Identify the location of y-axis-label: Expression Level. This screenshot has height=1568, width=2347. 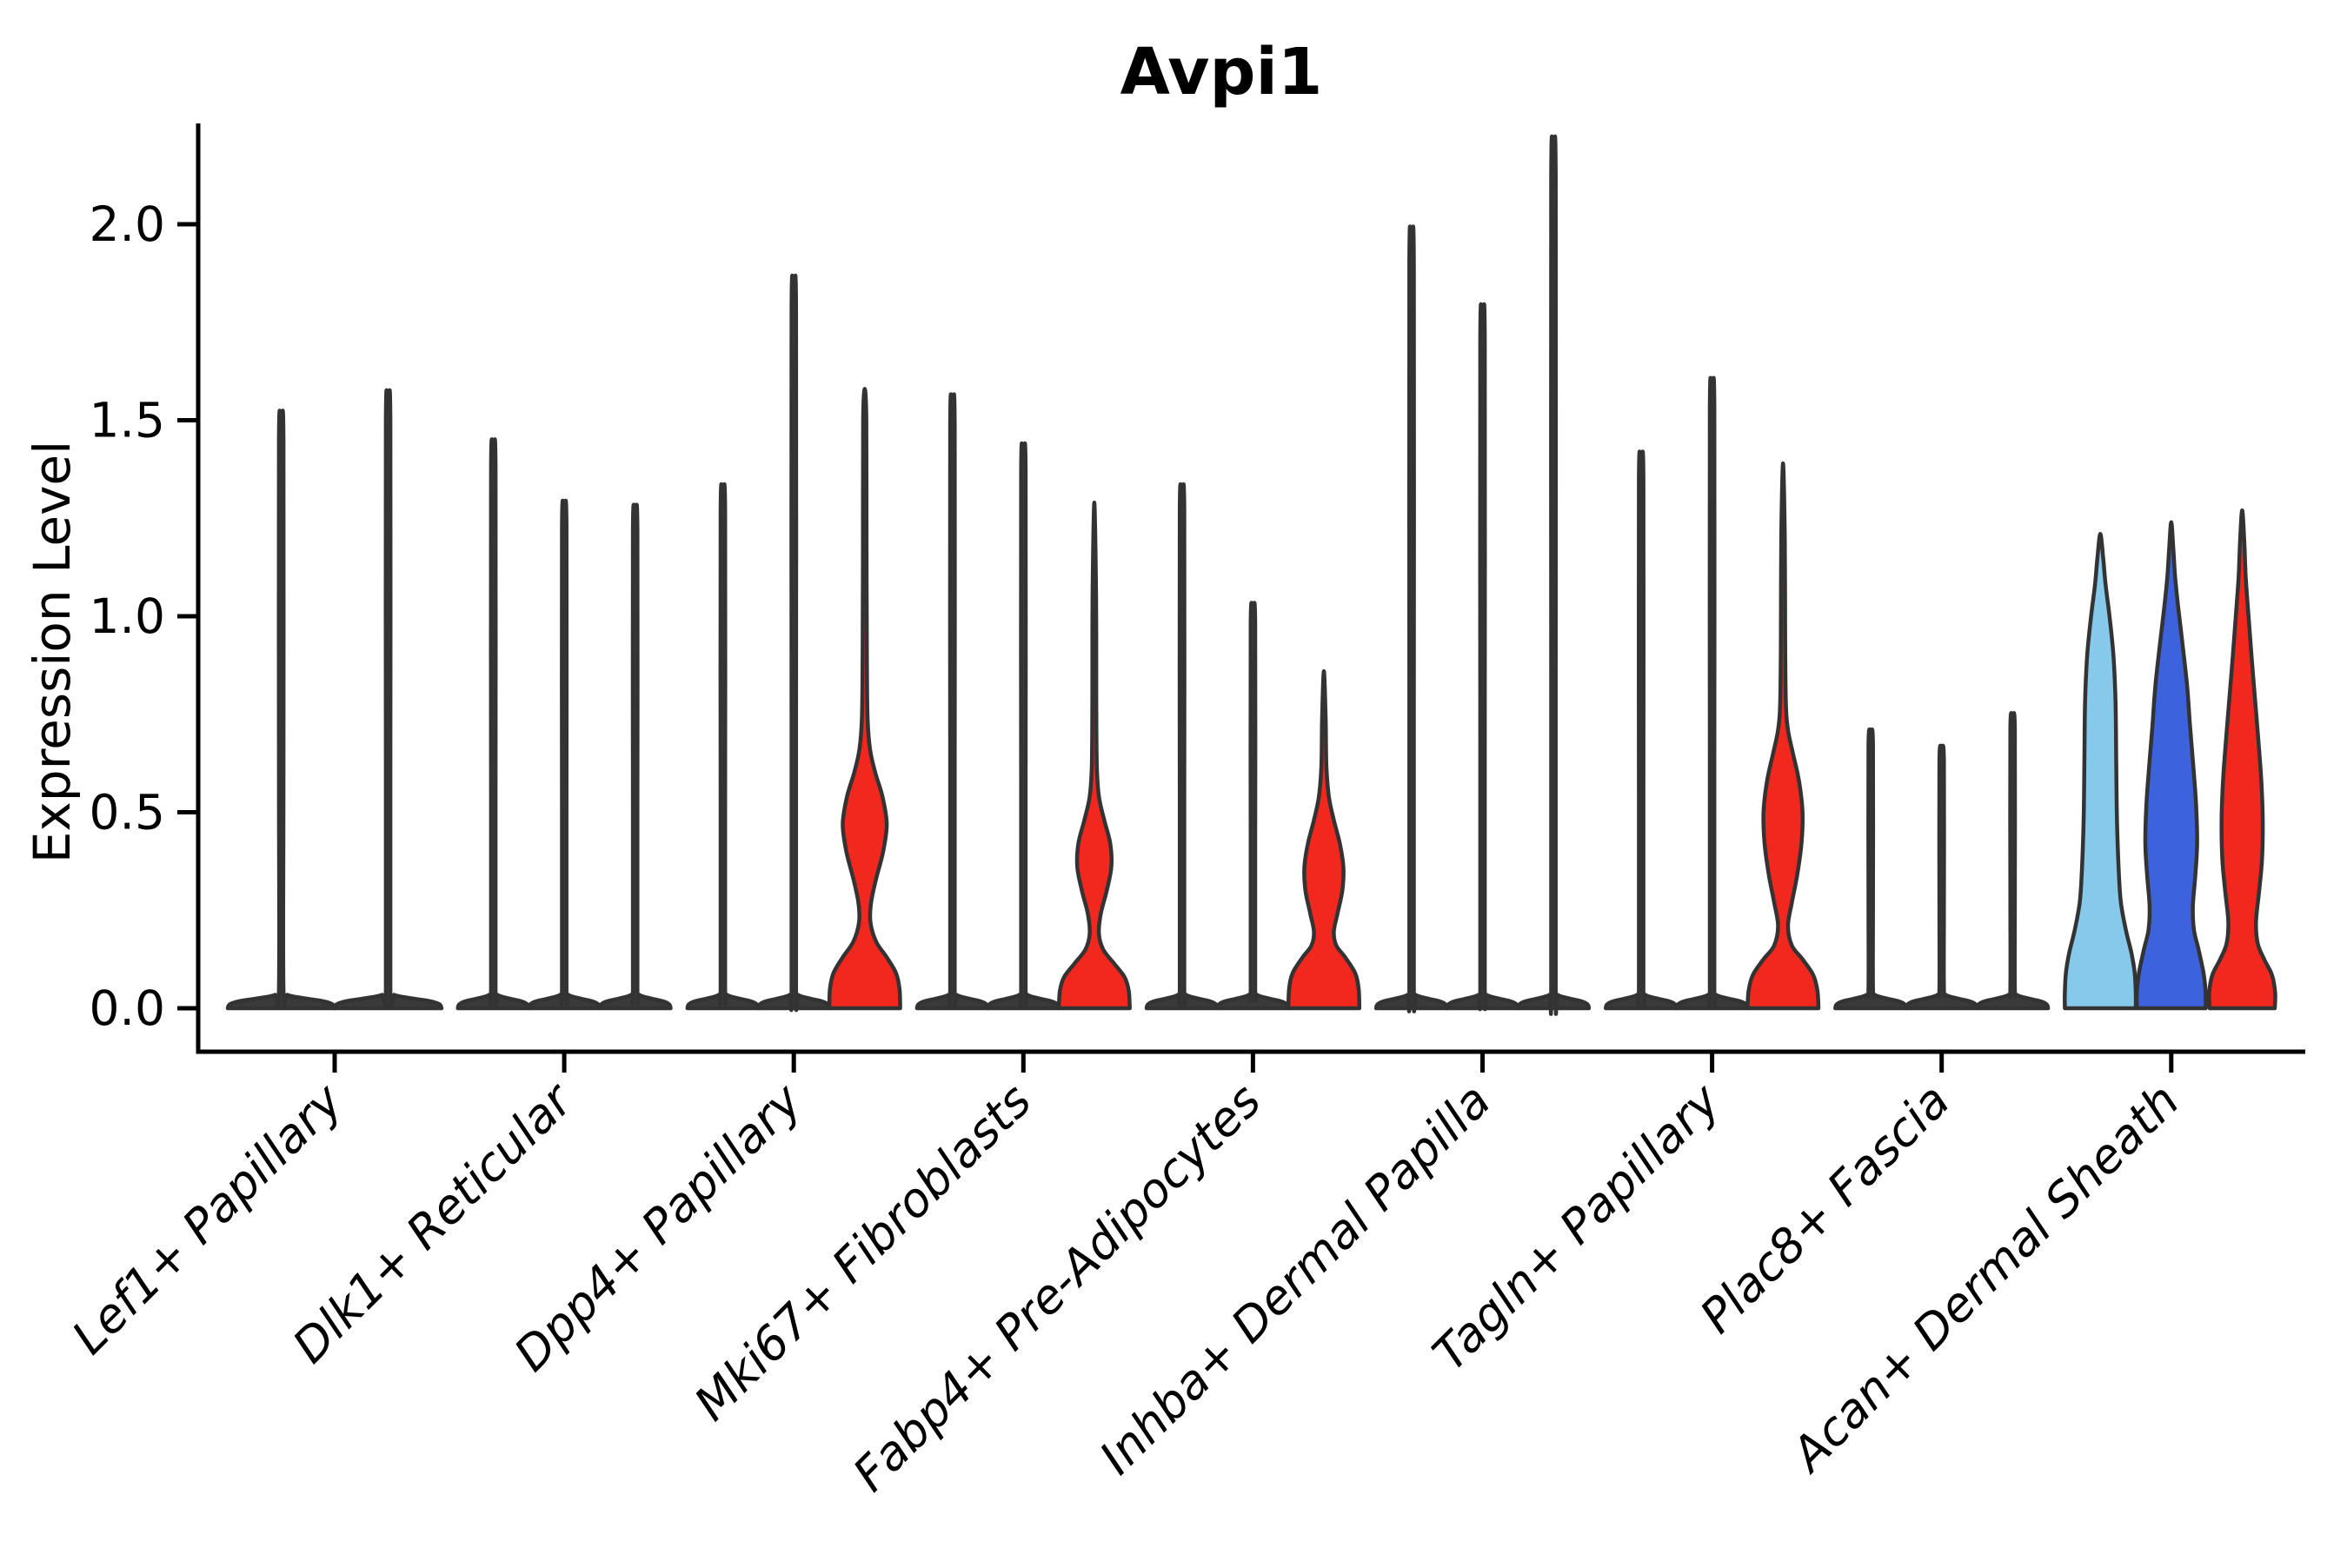
(53, 652).